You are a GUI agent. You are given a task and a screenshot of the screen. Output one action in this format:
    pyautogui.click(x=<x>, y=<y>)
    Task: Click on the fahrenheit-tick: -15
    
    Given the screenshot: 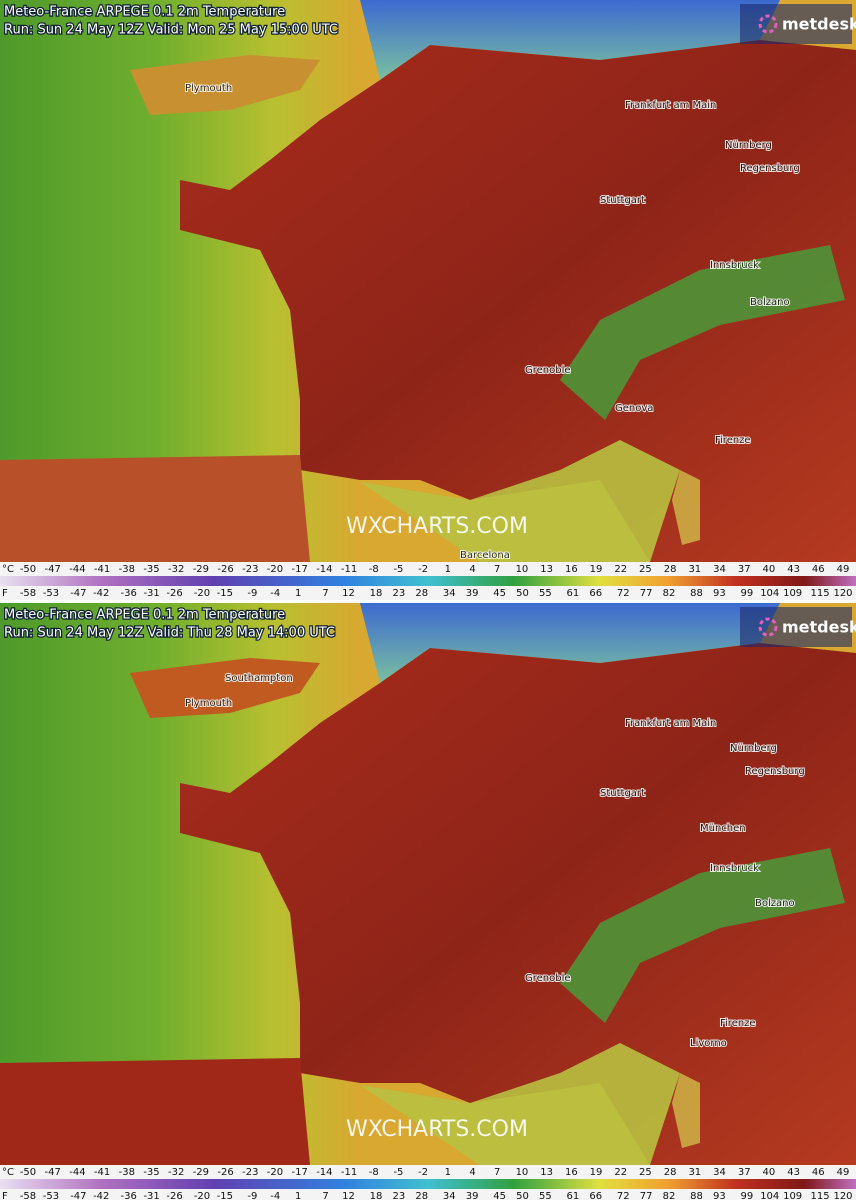 What is the action you would take?
    pyautogui.click(x=225, y=593)
    